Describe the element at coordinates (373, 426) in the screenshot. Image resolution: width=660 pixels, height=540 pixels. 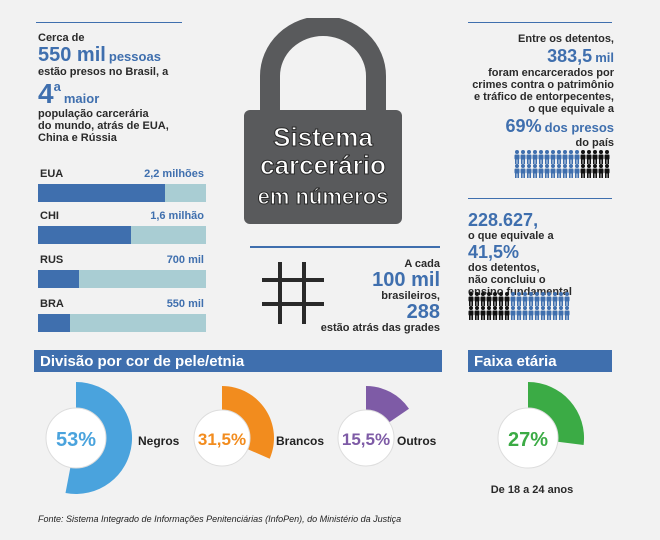
I see `pie-outros: 15,5%` at that location.